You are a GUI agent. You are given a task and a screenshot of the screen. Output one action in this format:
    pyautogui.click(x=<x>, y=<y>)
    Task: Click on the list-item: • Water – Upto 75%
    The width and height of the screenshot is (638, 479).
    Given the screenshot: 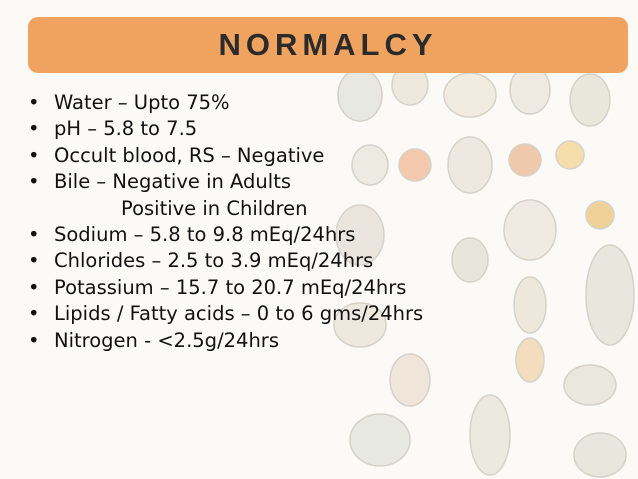 What is the action you would take?
    pyautogui.click(x=224, y=103)
    